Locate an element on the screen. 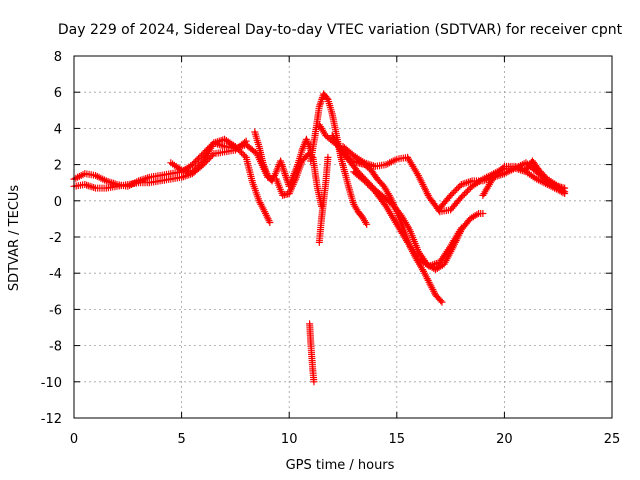  x-tick-label: 15 is located at coordinates (397, 439).